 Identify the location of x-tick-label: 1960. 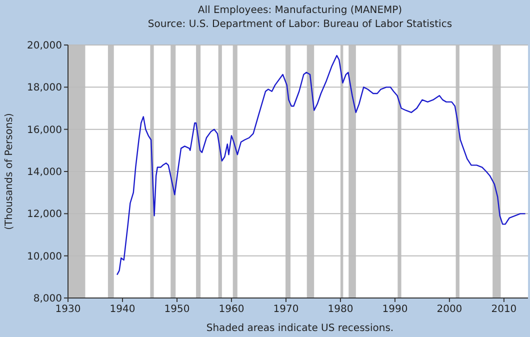
(231, 309).